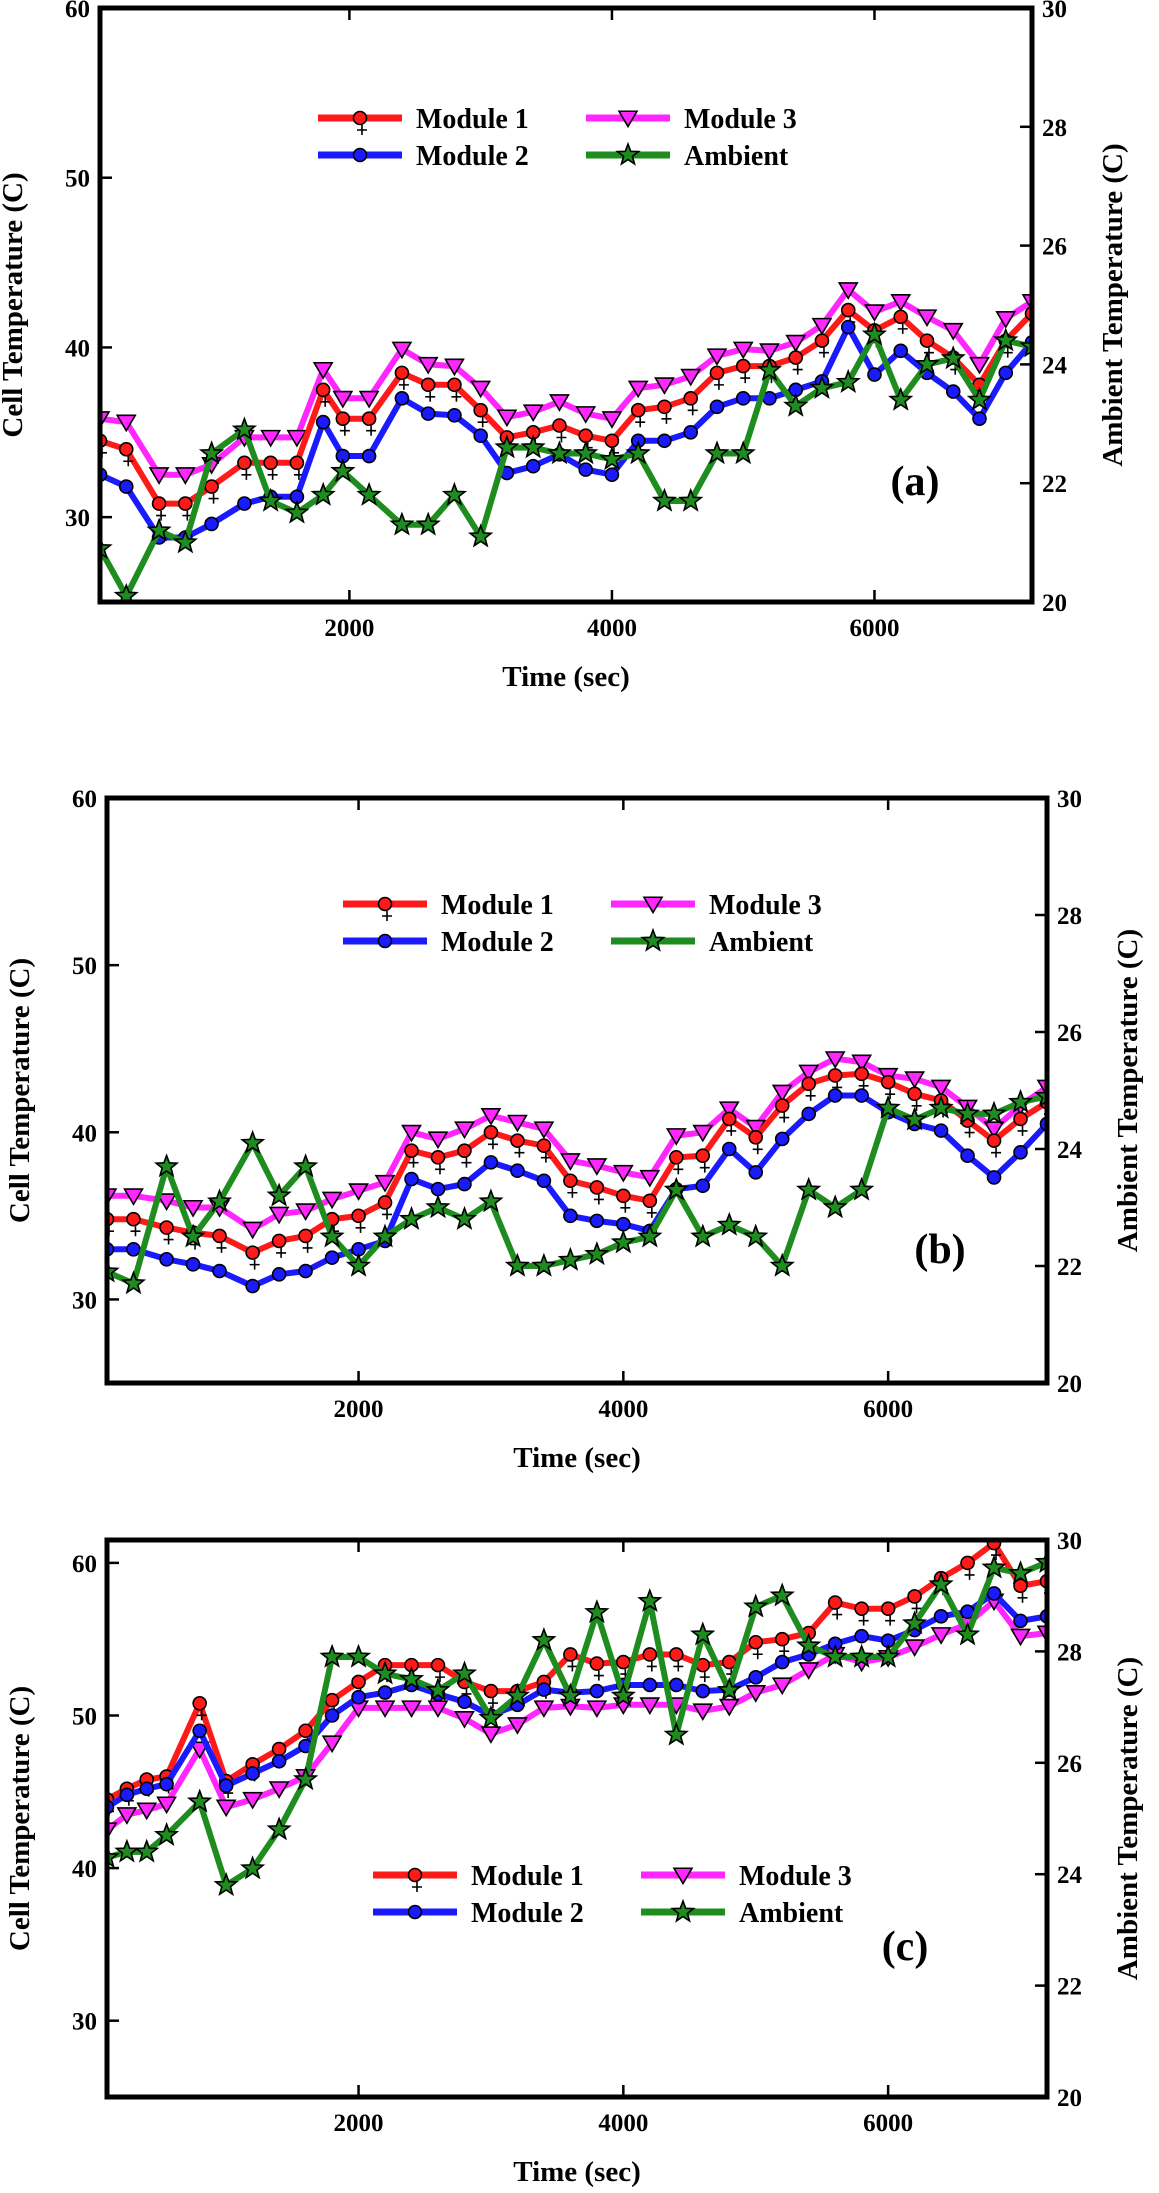 The width and height of the screenshot is (1159, 2193). I want to click on y-tick-label: 60, so click(77, 11).